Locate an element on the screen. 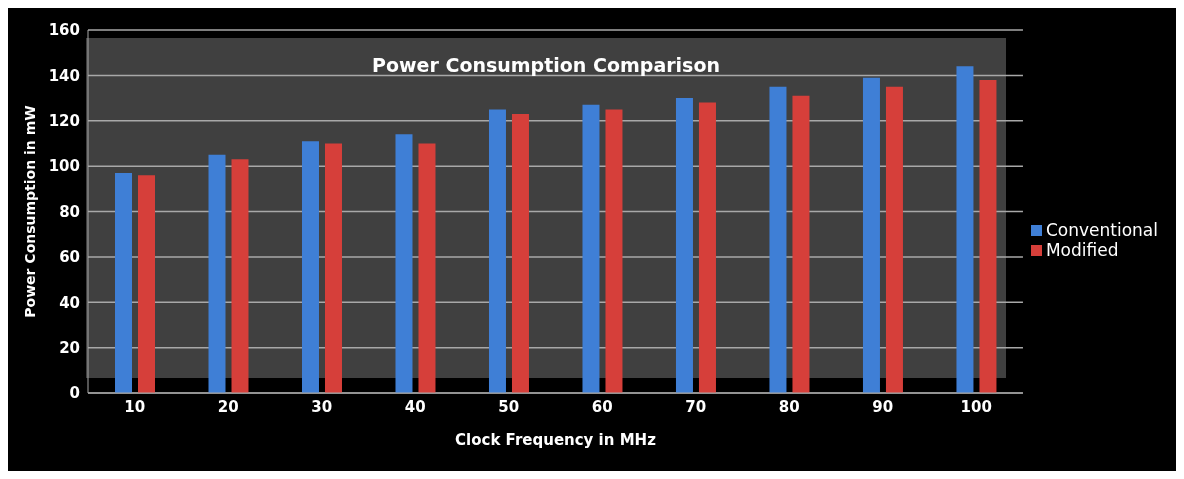 Image resolution: width=1184 pixels, height=479 pixels. y-tick-label: 80 is located at coordinates (69, 211).